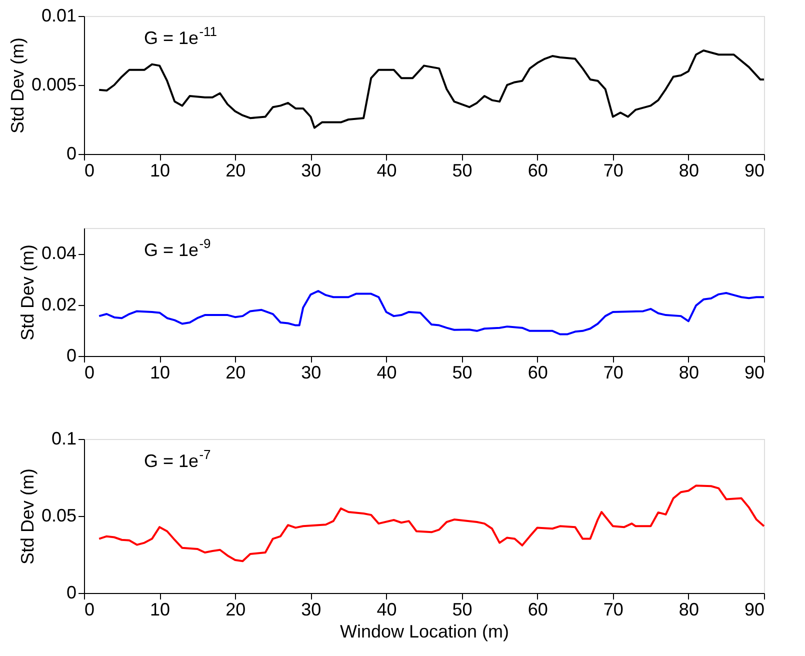 The height and width of the screenshot is (656, 805). Describe the element at coordinates (53, 84) in the screenshot. I see `y-tick-label: 0.005` at that location.